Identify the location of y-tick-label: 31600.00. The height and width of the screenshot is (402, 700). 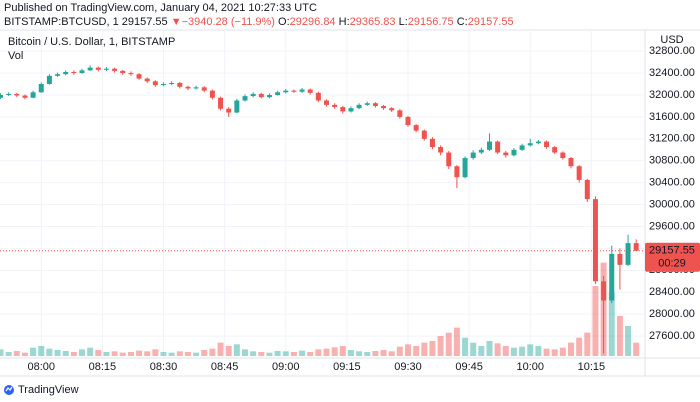
(672, 117).